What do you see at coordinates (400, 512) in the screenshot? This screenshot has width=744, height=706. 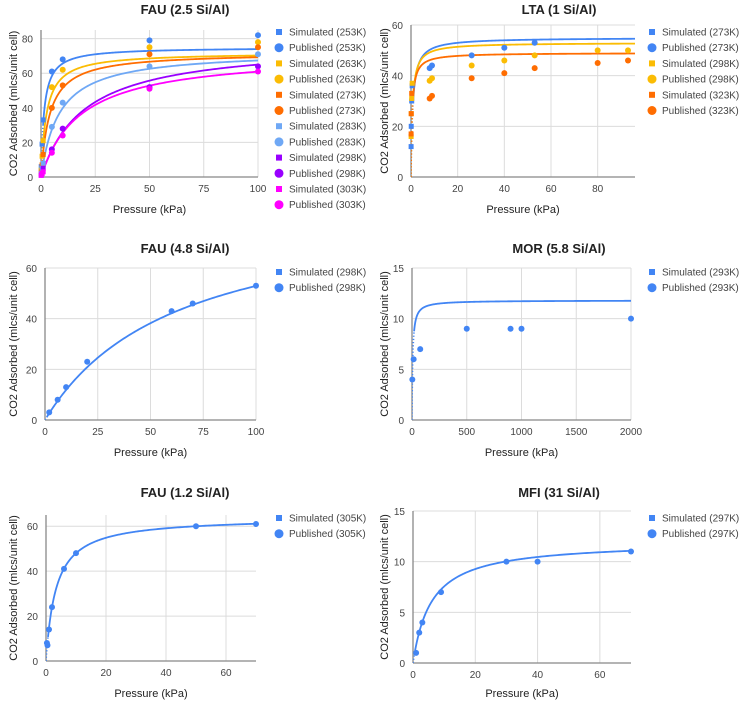 I see `y-tick-label: 15` at bounding box center [400, 512].